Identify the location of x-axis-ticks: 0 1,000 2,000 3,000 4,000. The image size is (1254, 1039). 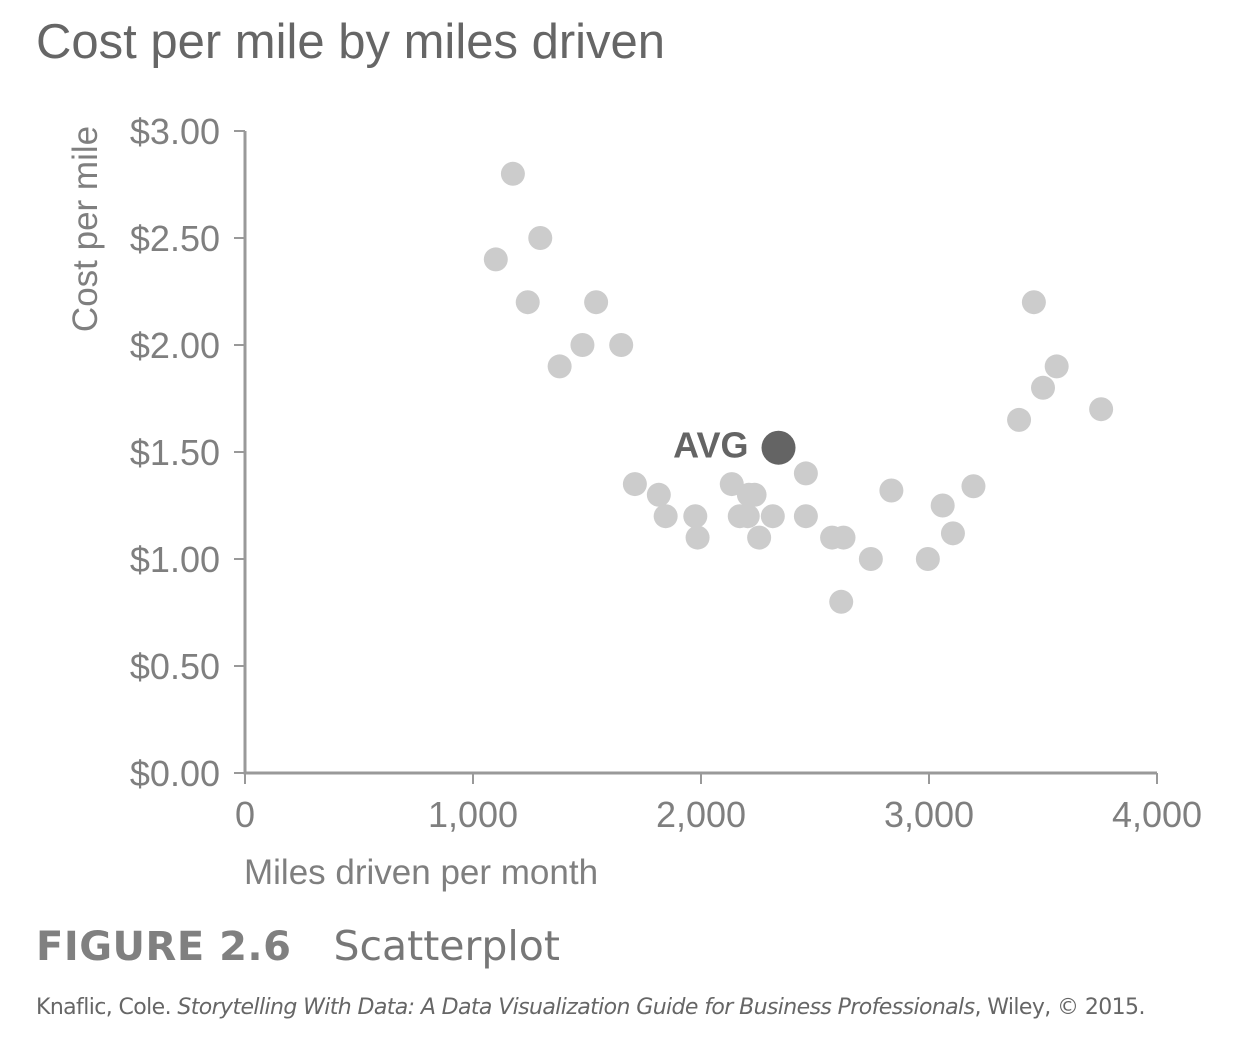
(718, 804).